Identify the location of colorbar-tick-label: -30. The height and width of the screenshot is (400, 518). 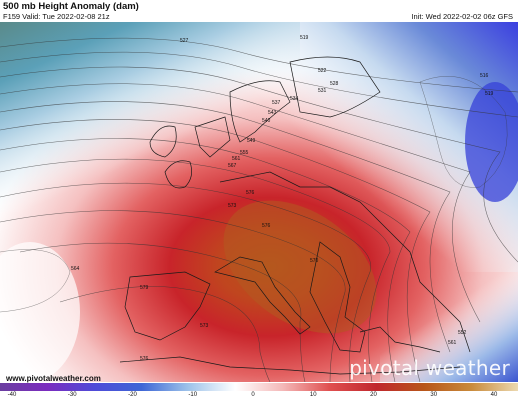
(72, 395).